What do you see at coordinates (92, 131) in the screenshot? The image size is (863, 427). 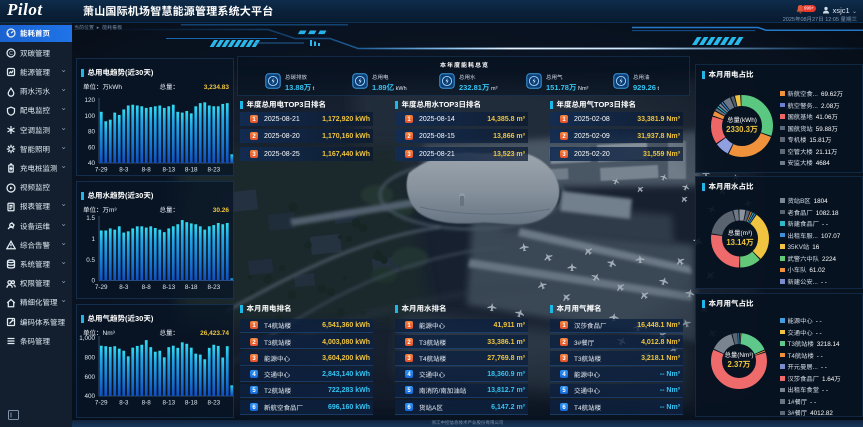 I see `svg-text: 80` at bounding box center [92, 131].